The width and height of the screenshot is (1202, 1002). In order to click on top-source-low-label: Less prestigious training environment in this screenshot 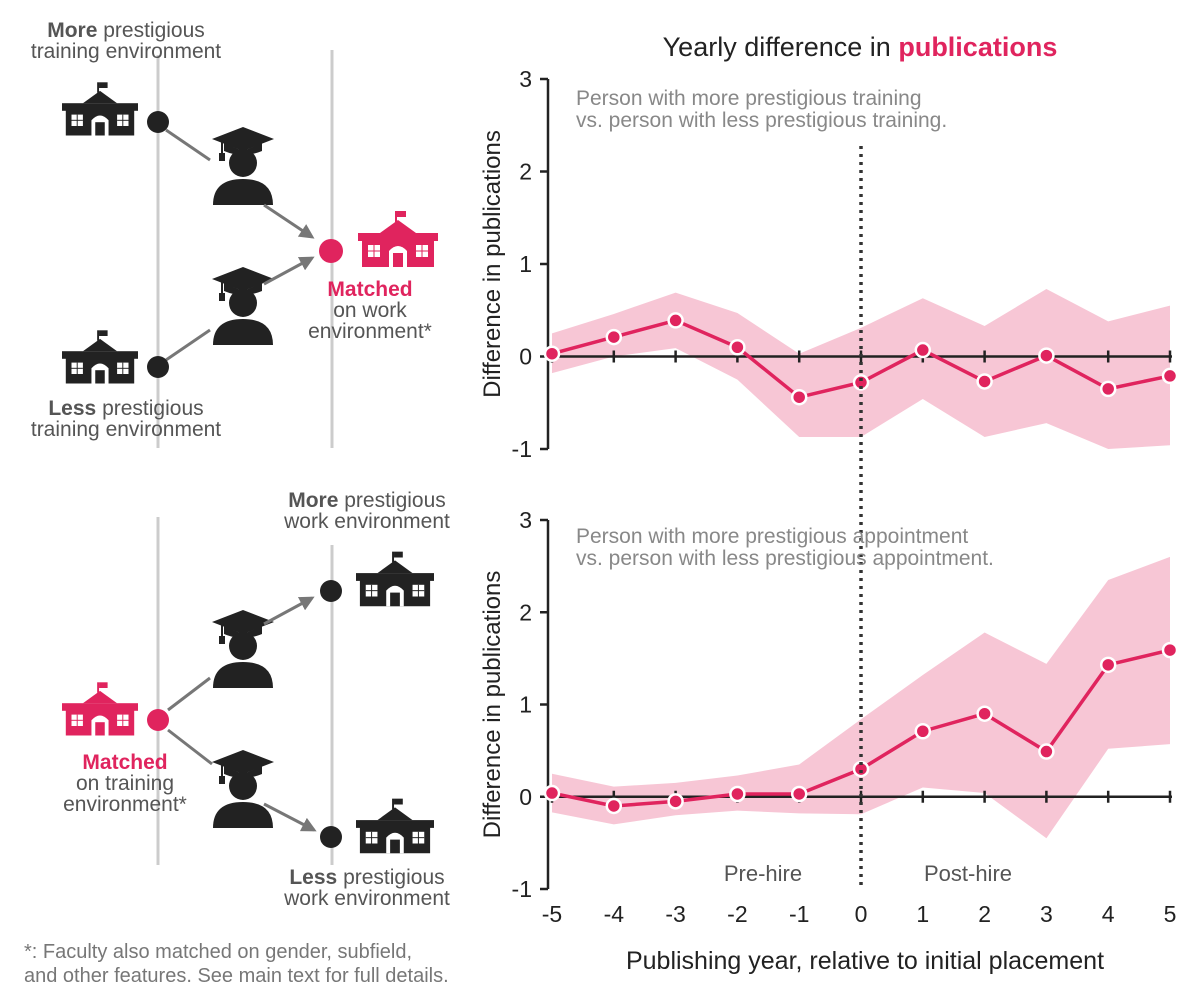, I will do `click(126, 419)`.